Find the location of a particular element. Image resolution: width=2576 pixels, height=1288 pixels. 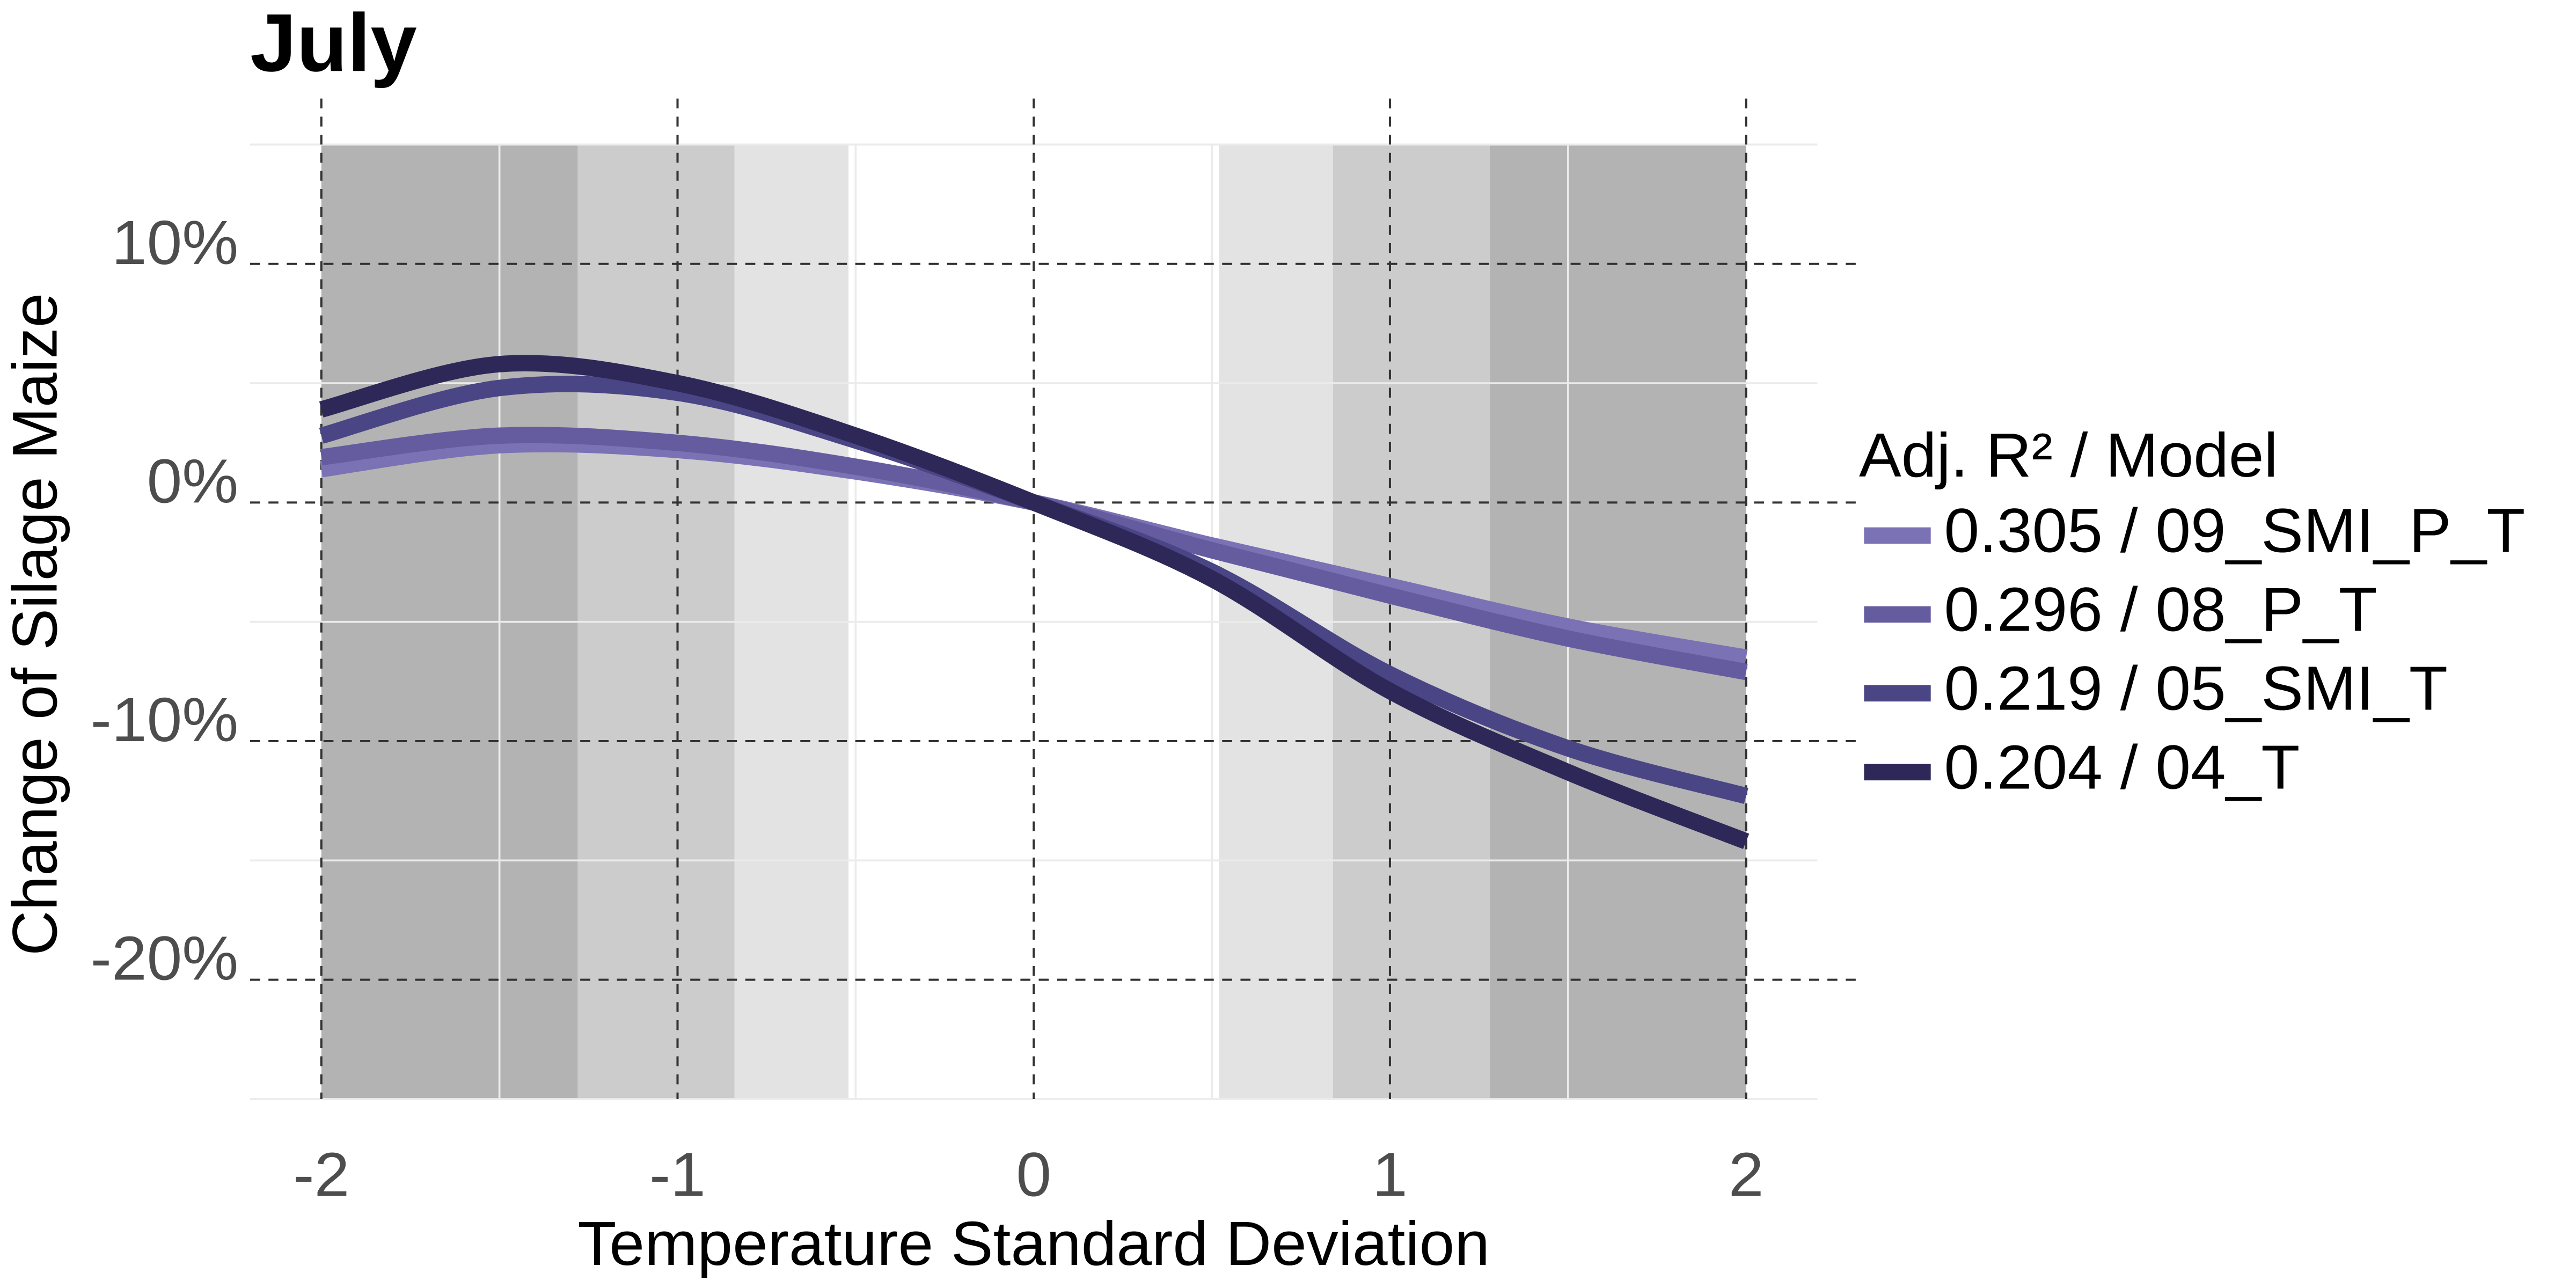

x-tick-label: -2 is located at coordinates (321, 1174).